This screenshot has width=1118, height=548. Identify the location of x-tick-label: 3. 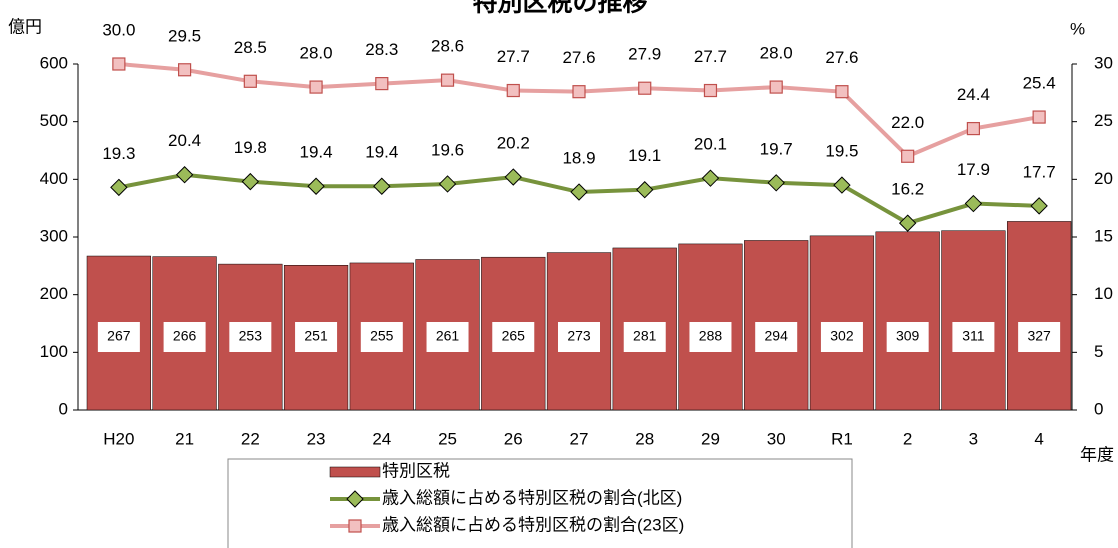
(973, 438).